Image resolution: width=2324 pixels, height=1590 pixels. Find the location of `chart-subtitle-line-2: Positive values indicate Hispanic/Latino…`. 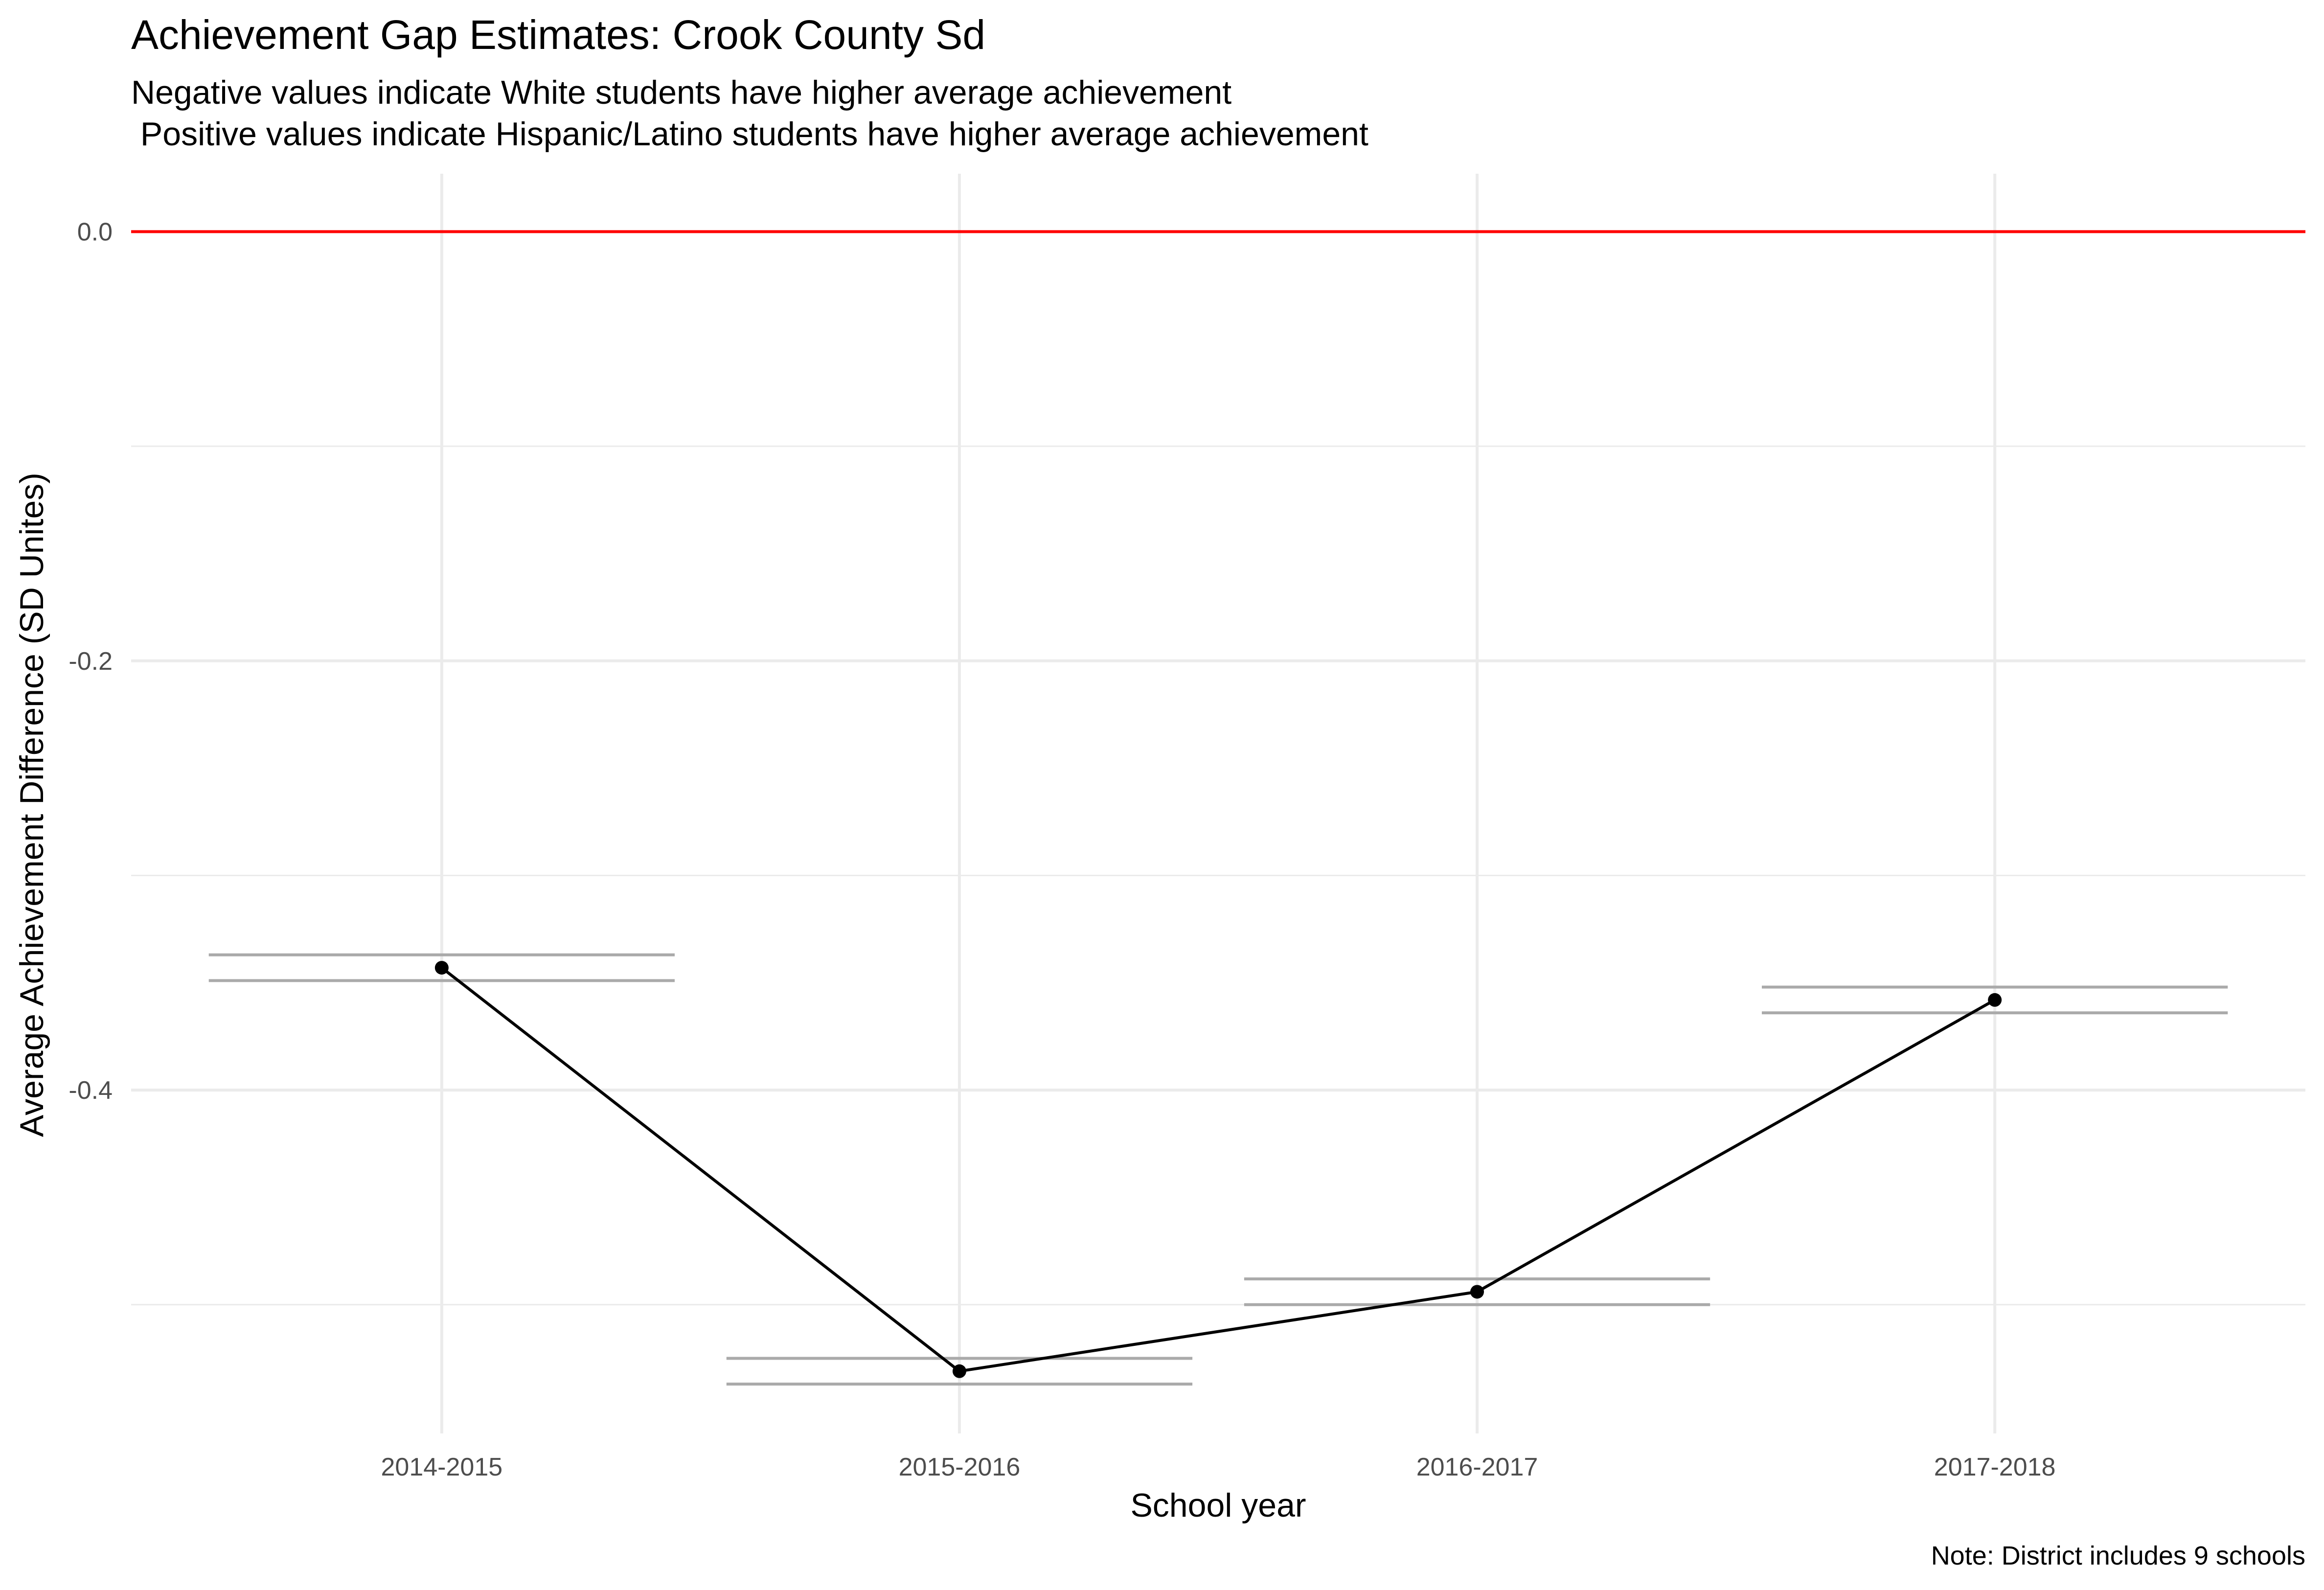

chart-subtitle-line-2: Positive values indicate Hispanic/Latino… is located at coordinates (750, 134).